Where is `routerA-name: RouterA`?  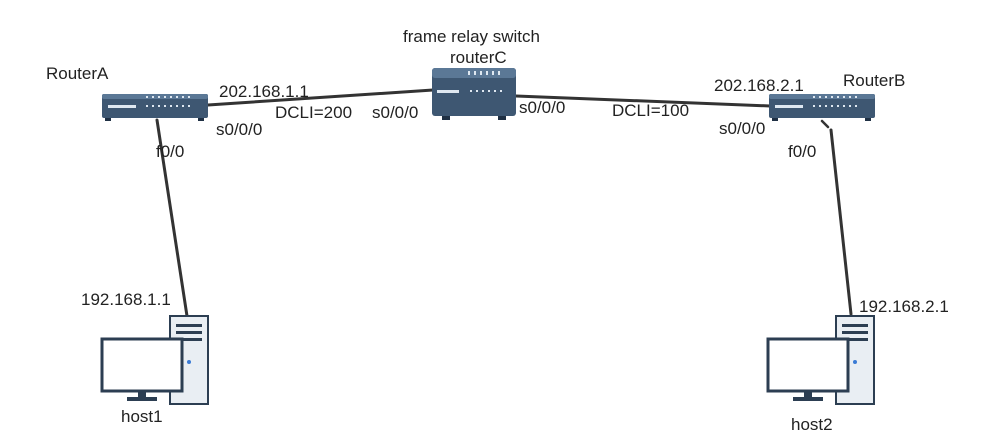 routerA-name: RouterA is located at coordinates (77, 73).